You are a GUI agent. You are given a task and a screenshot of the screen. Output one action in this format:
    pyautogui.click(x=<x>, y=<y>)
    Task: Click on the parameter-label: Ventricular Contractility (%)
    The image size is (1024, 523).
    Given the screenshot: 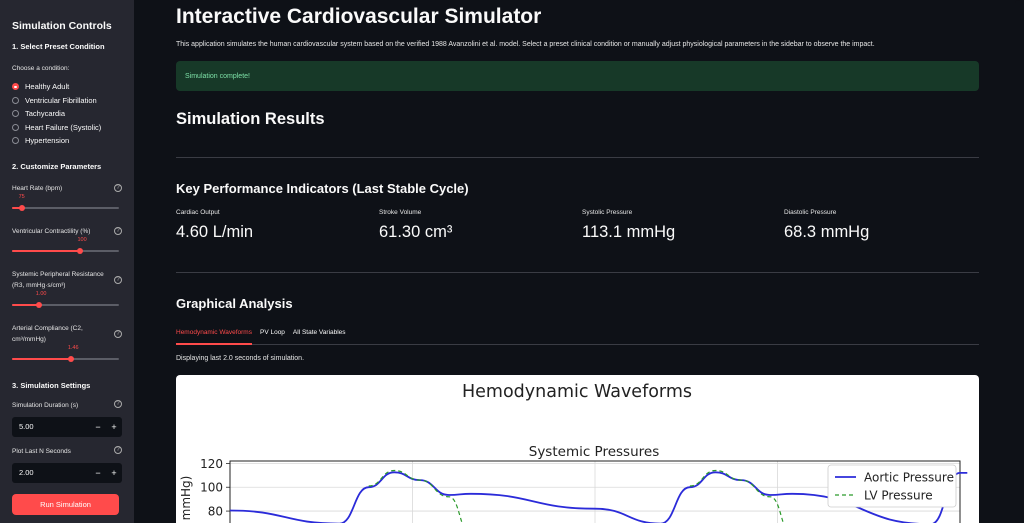 What is the action you would take?
    pyautogui.click(x=51, y=231)
    